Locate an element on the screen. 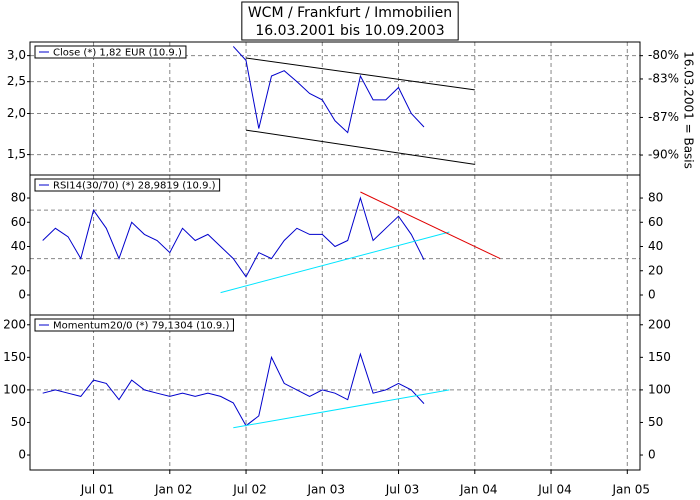  y-tick-label: 50 is located at coordinates (18, 422).